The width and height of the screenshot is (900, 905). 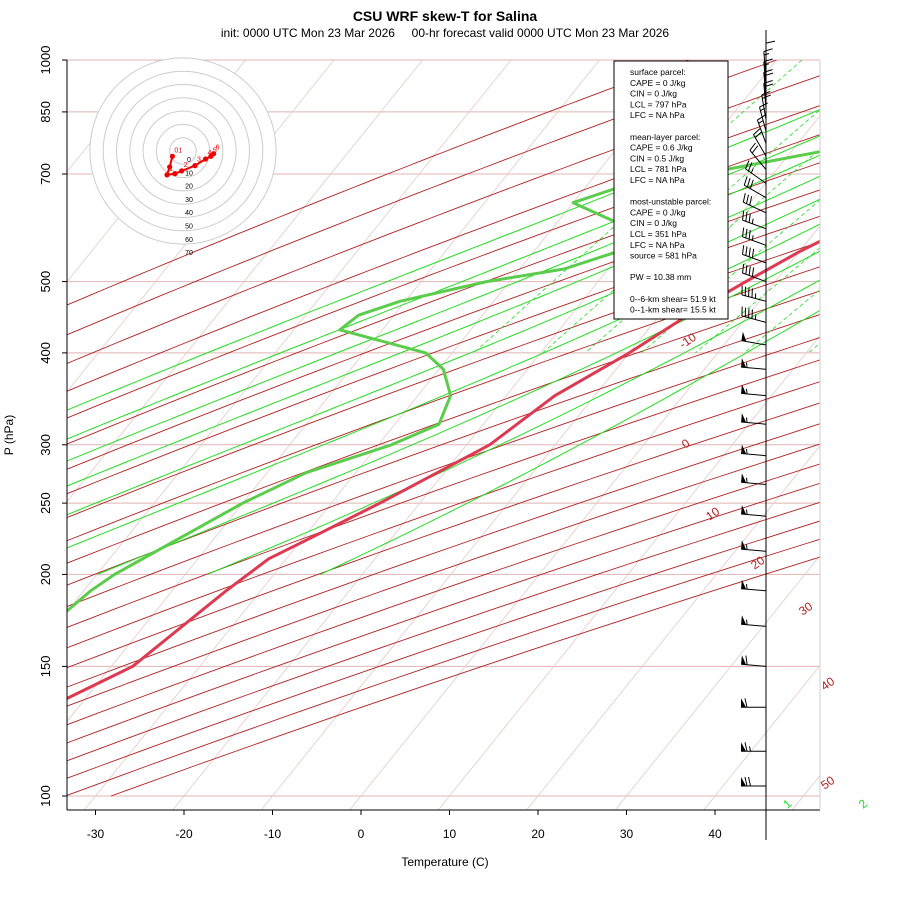 What do you see at coordinates (660, 277) in the screenshot?
I see `parcel-info-line: PW = 10.38 mm` at bounding box center [660, 277].